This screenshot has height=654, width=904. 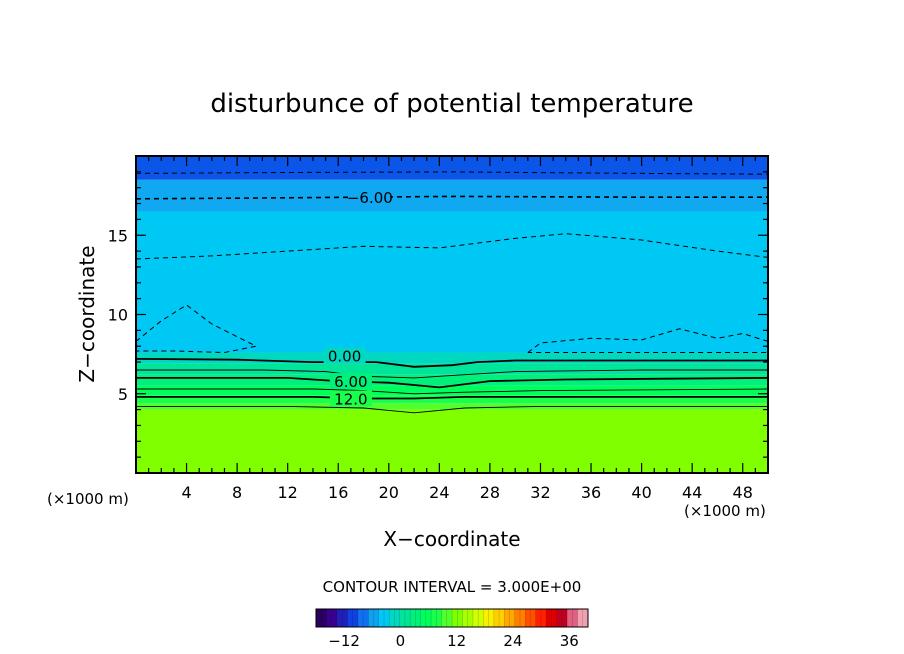 What do you see at coordinates (344, 641) in the screenshot?
I see `colorbar-tick-label: −12` at bounding box center [344, 641].